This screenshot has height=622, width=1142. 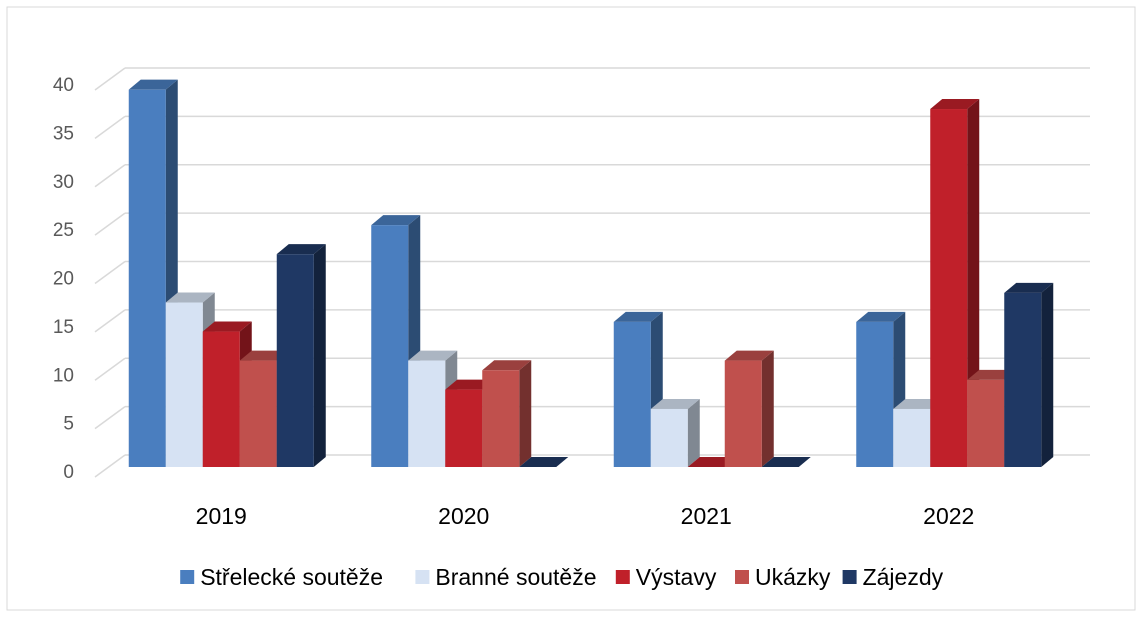 What do you see at coordinates (63, 327) in the screenshot?
I see `y-tick-label: 15` at bounding box center [63, 327].